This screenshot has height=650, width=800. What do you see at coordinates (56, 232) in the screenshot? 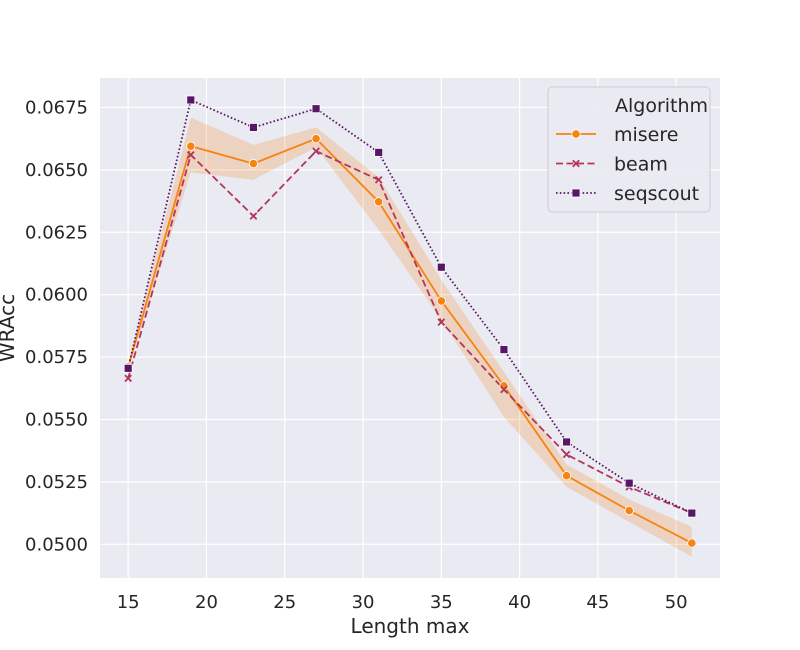
I see `y-tick-label: 0.0625` at bounding box center [56, 232].